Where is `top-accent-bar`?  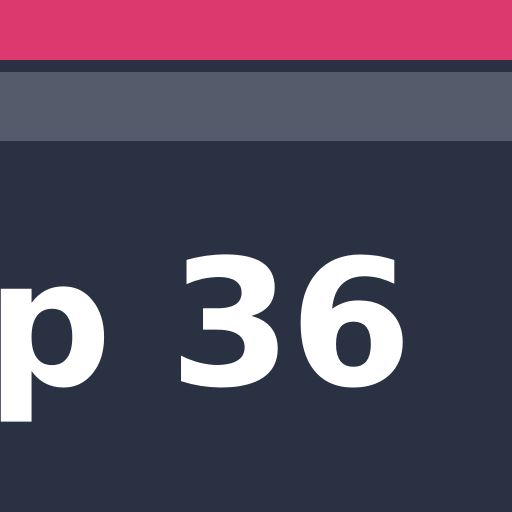
top-accent-bar is located at coordinates (256, 30).